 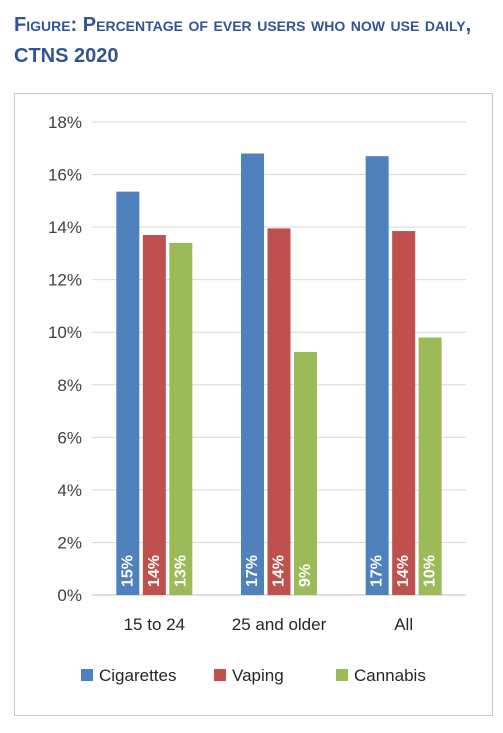 What do you see at coordinates (430, 571) in the screenshot?
I see `data-label: 10%` at bounding box center [430, 571].